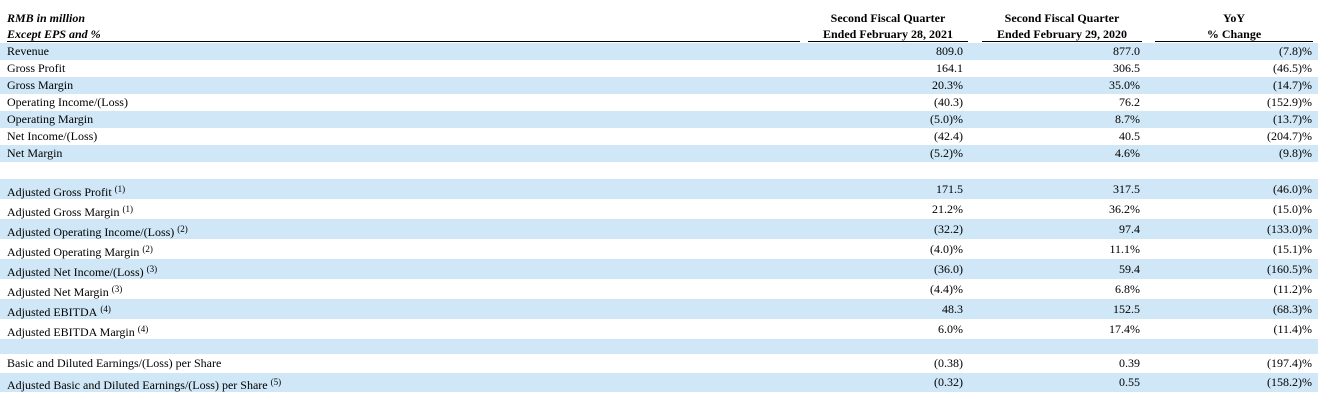  What do you see at coordinates (1124, 249) in the screenshot?
I see `value-cell: 11.1%` at bounding box center [1124, 249].